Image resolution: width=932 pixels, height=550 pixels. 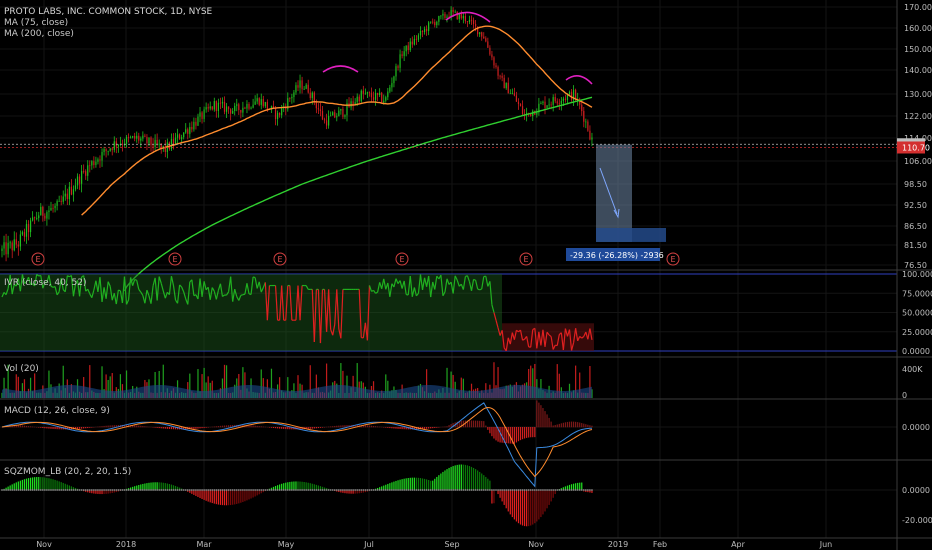 I want to click on earnings-marker-label: E, so click(x=280, y=259).